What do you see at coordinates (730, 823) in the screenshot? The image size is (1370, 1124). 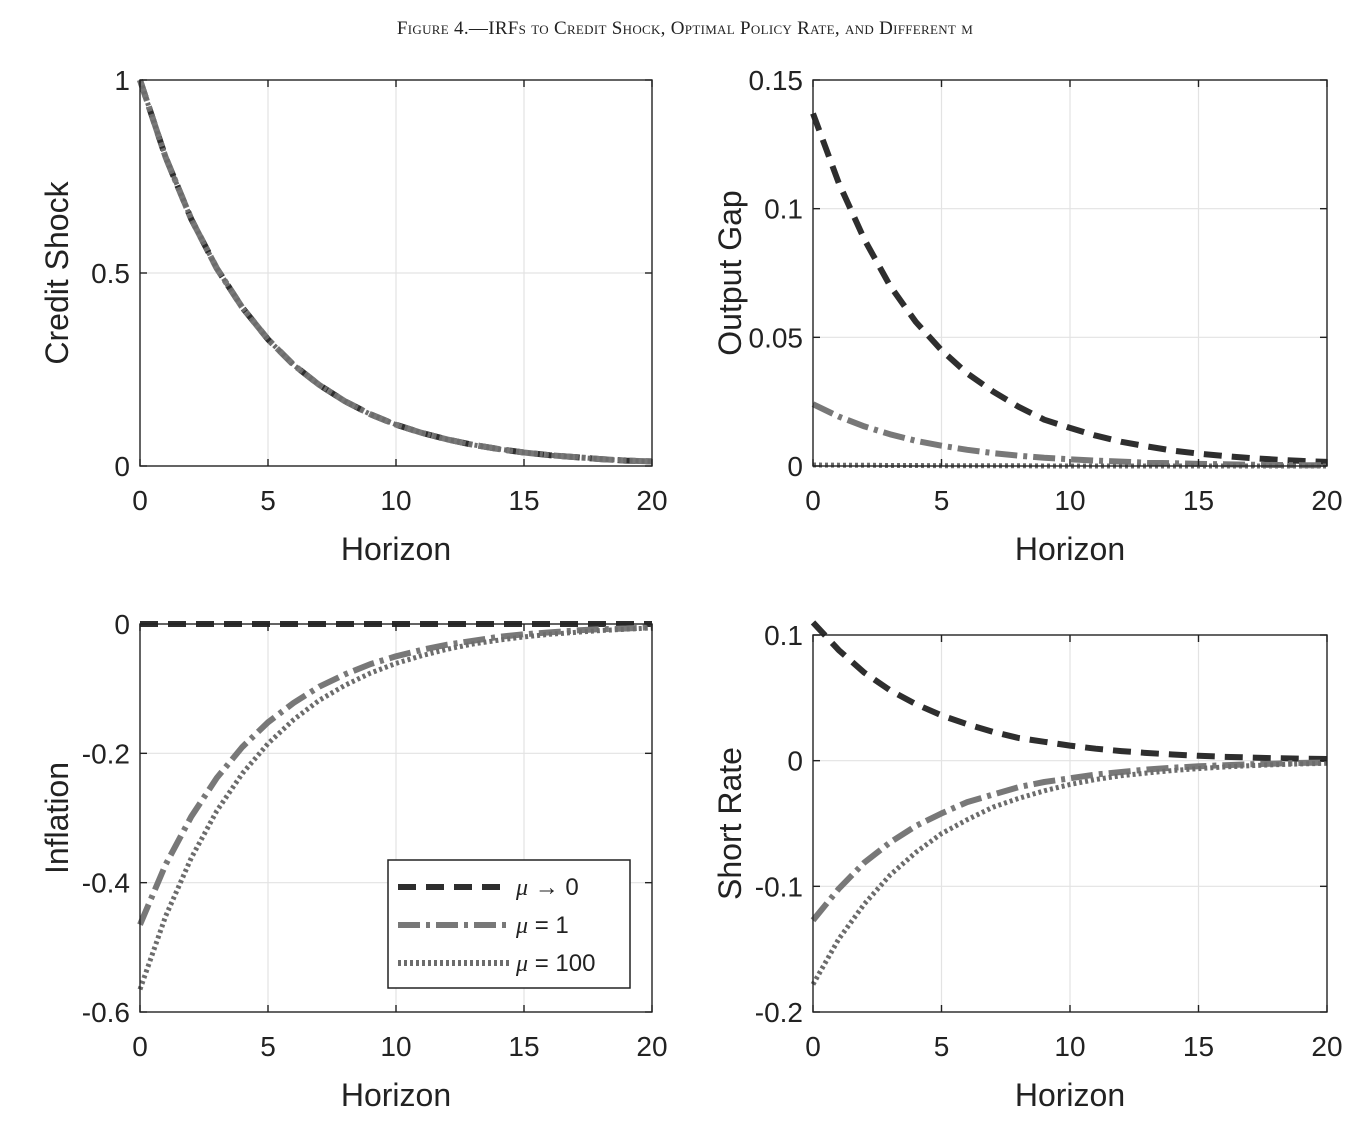 I see `y-axis-label: Short Rate` at bounding box center [730, 823].